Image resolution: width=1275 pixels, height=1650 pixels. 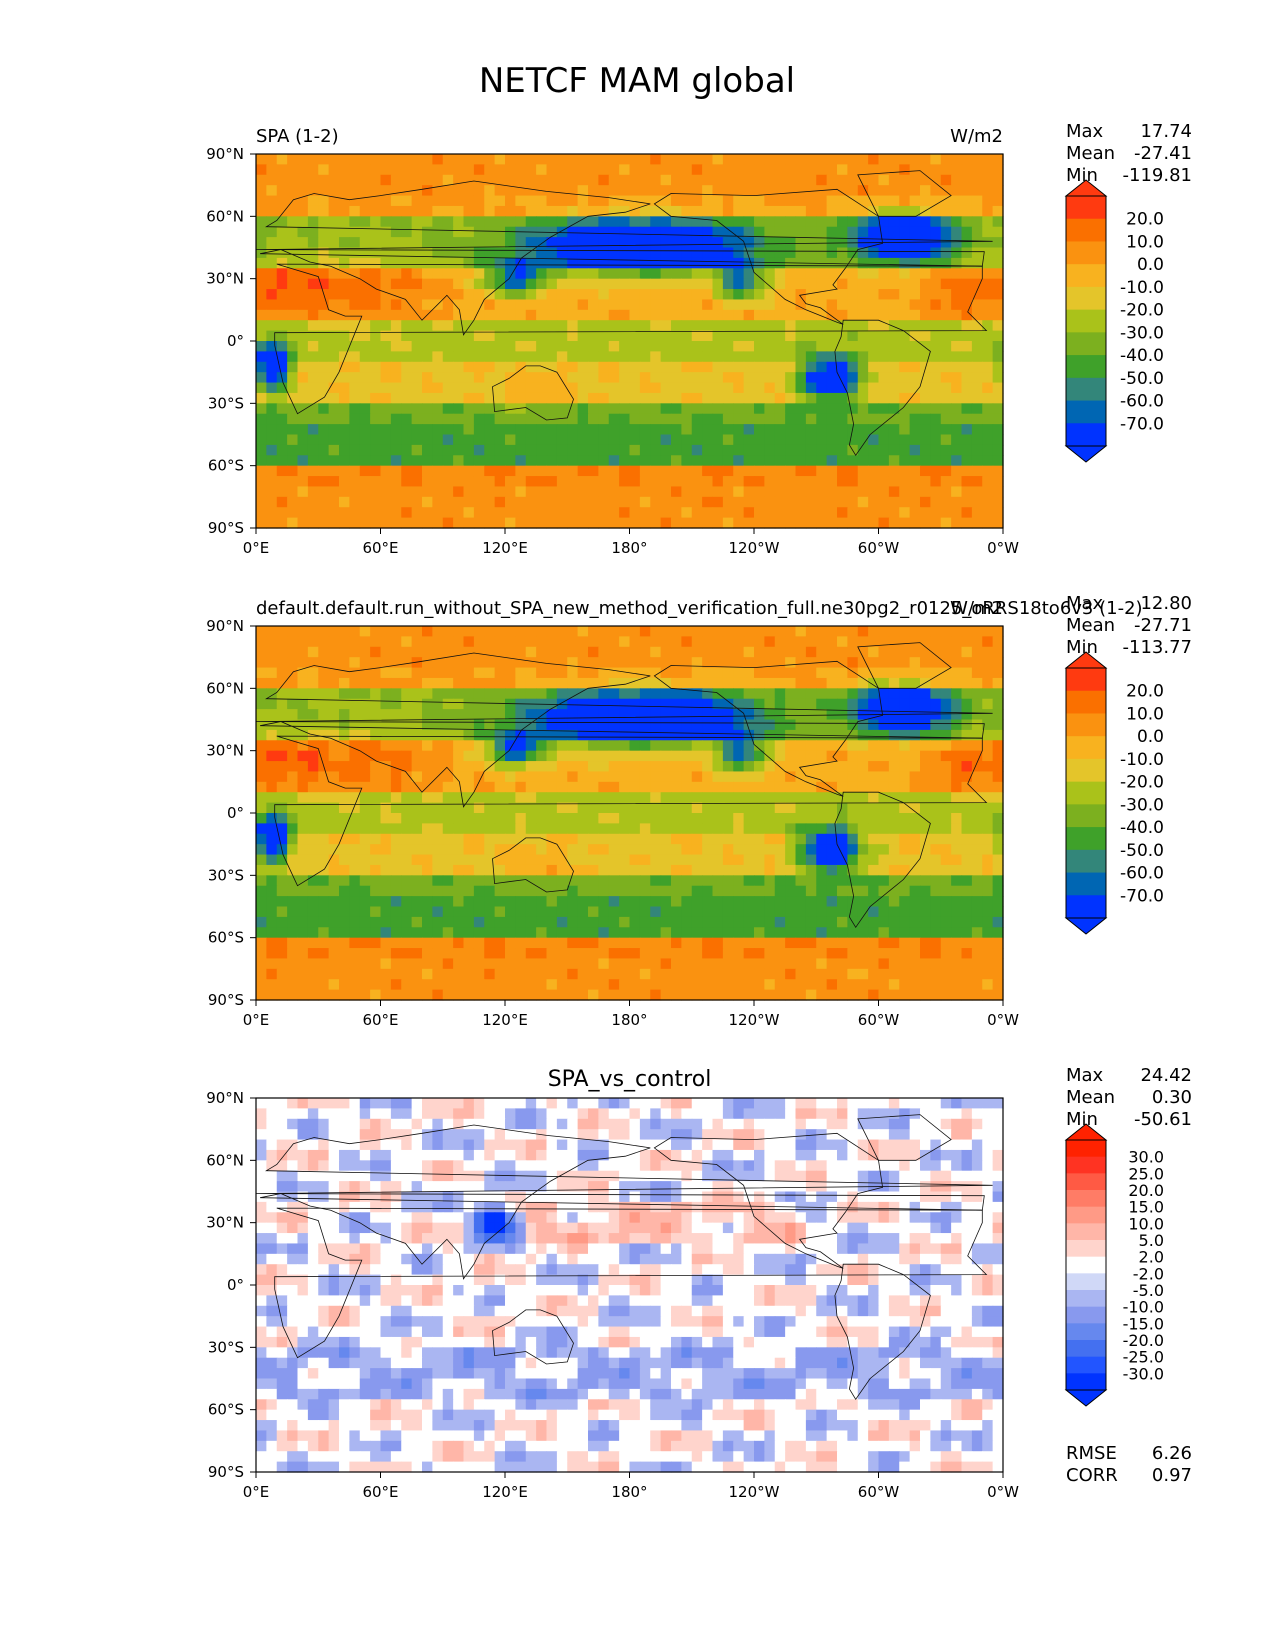 What do you see at coordinates (297, 136) in the screenshot?
I see `panel-left-title: SPA (1-2)` at bounding box center [297, 136].